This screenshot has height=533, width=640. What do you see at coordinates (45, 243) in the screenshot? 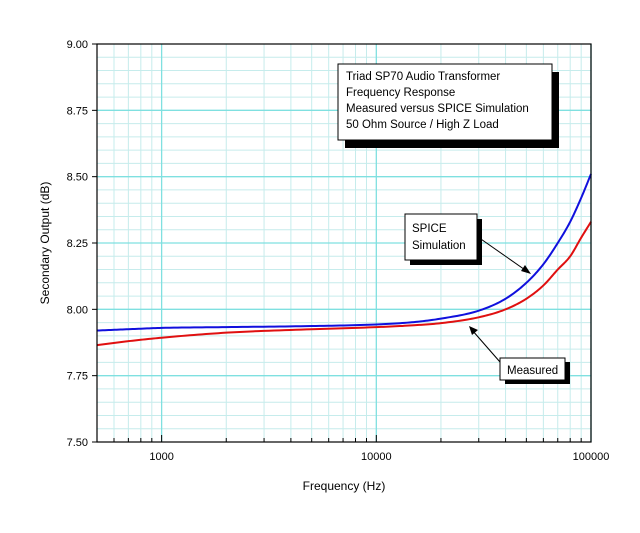
I see `y-axis-label: Secondary Output (dB)` at bounding box center [45, 243].